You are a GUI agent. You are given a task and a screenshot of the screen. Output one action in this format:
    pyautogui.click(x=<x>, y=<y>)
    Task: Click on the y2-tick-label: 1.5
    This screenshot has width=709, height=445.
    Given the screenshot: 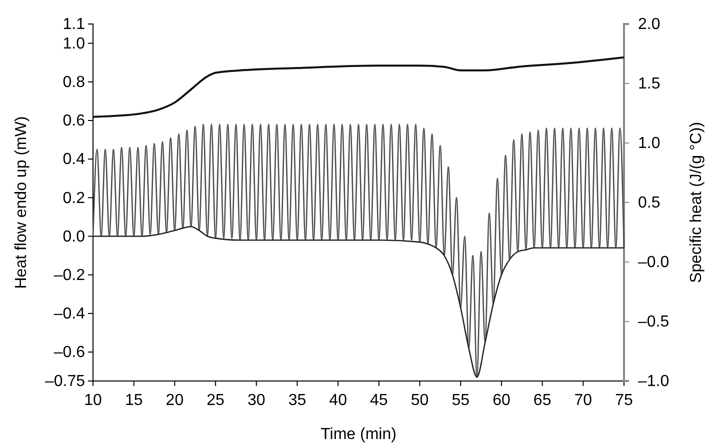 What is the action you would take?
    pyautogui.click(x=649, y=84)
    